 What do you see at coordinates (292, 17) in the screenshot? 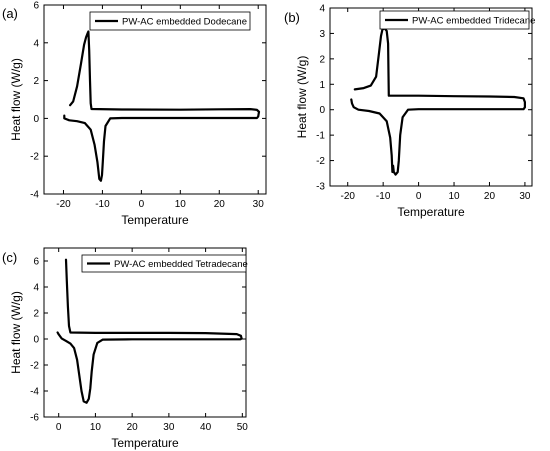
I see `panel-label: (b)` at bounding box center [292, 17].